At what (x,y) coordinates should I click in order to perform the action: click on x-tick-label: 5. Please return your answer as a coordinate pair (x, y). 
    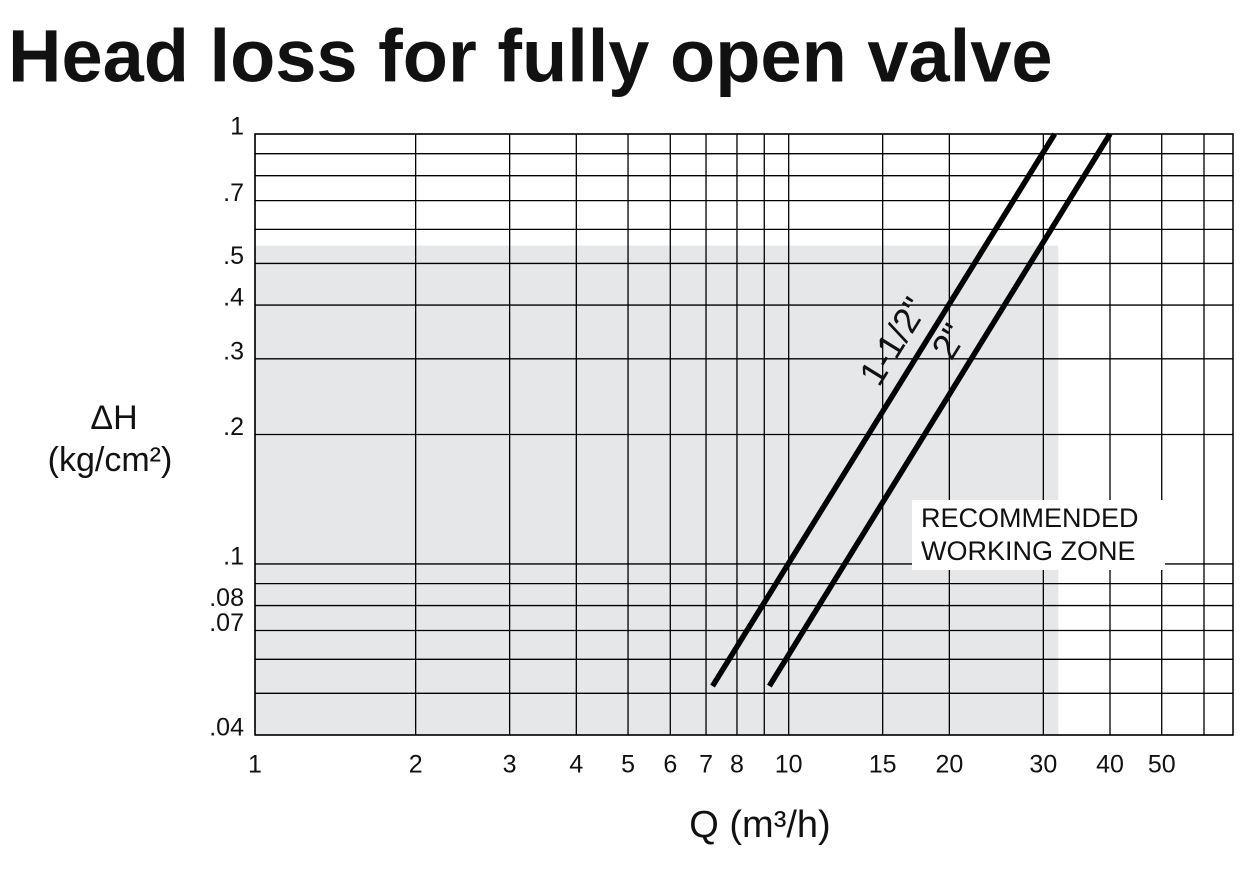
    Looking at the image, I should click on (628, 765).